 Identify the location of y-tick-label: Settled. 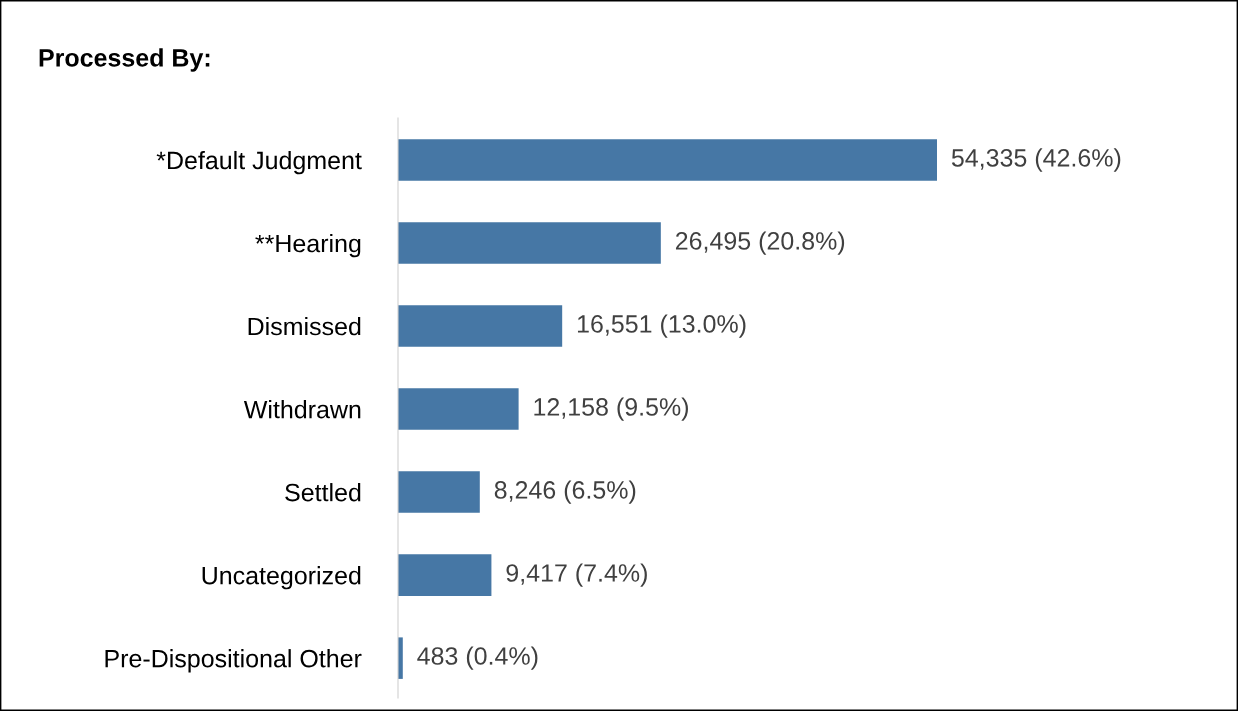
(323, 492).